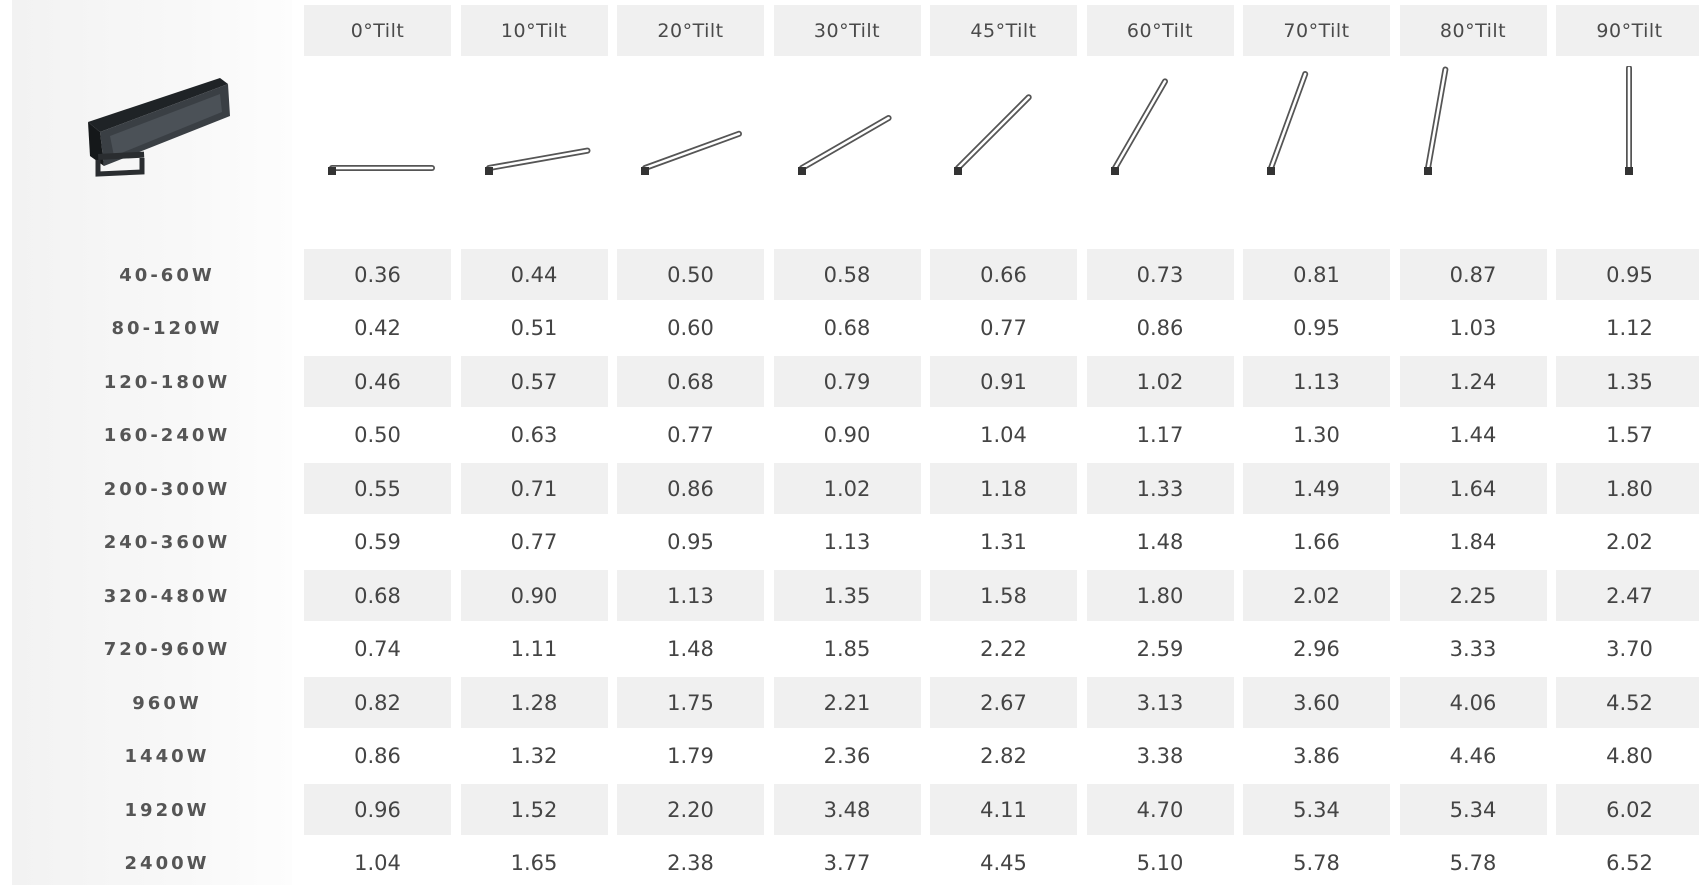 The width and height of the screenshot is (1699, 889). Describe the element at coordinates (534, 488) in the screenshot. I see `table-cell: 0.71` at that location.